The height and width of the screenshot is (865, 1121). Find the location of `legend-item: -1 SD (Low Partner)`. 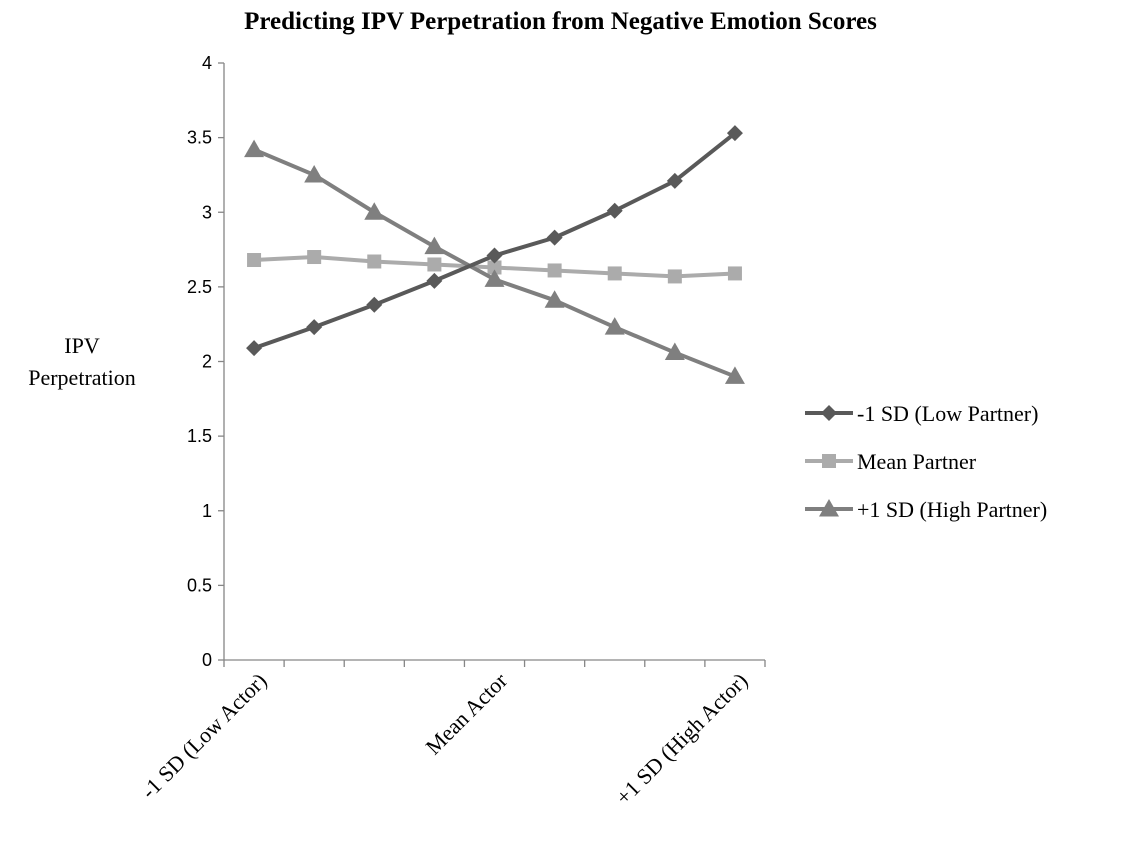

legend-item: -1 SD (Low Partner) is located at coordinates (921, 413).